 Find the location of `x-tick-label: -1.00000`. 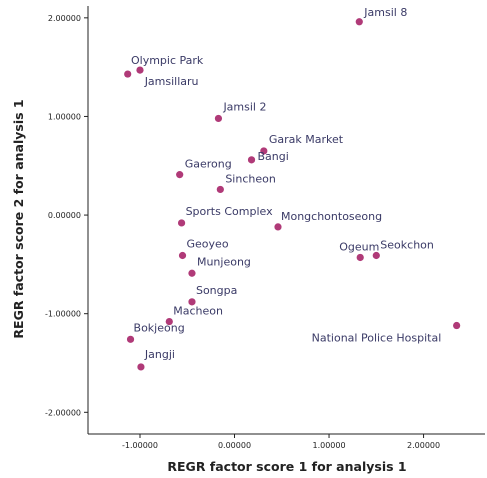

x-tick-label: -1.00000 is located at coordinates (140, 445).